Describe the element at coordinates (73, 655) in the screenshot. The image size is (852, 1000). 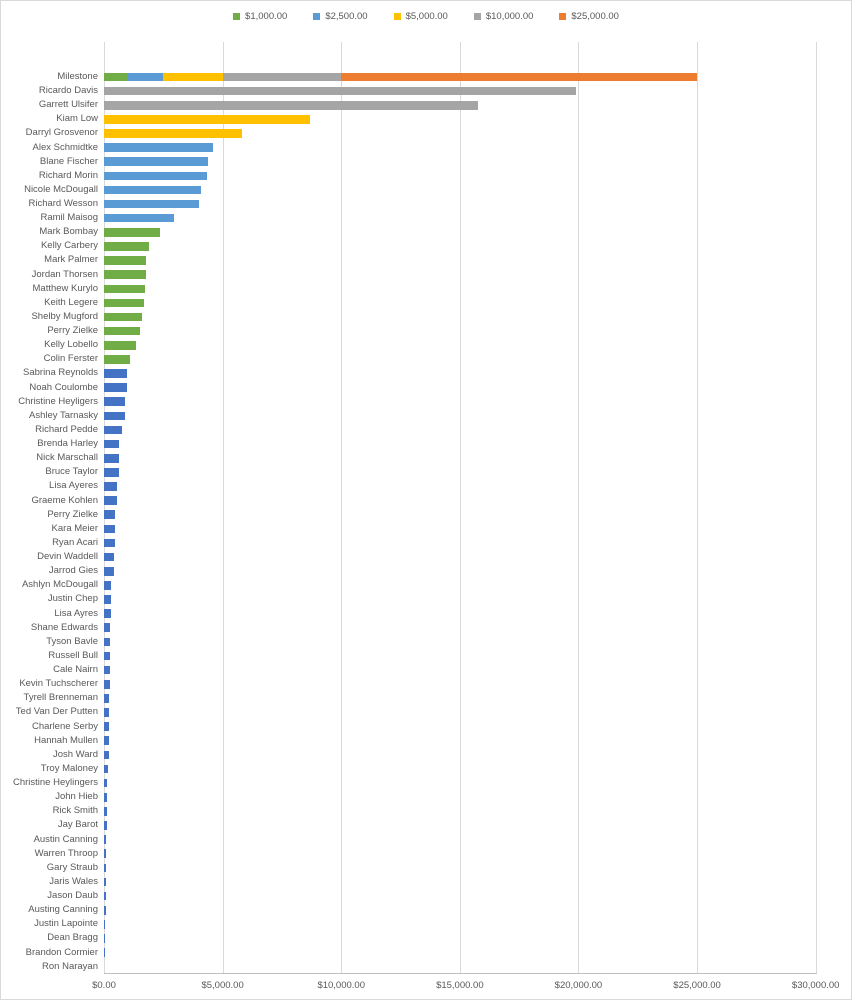
I see `category-label: Russell Bull` at that location.